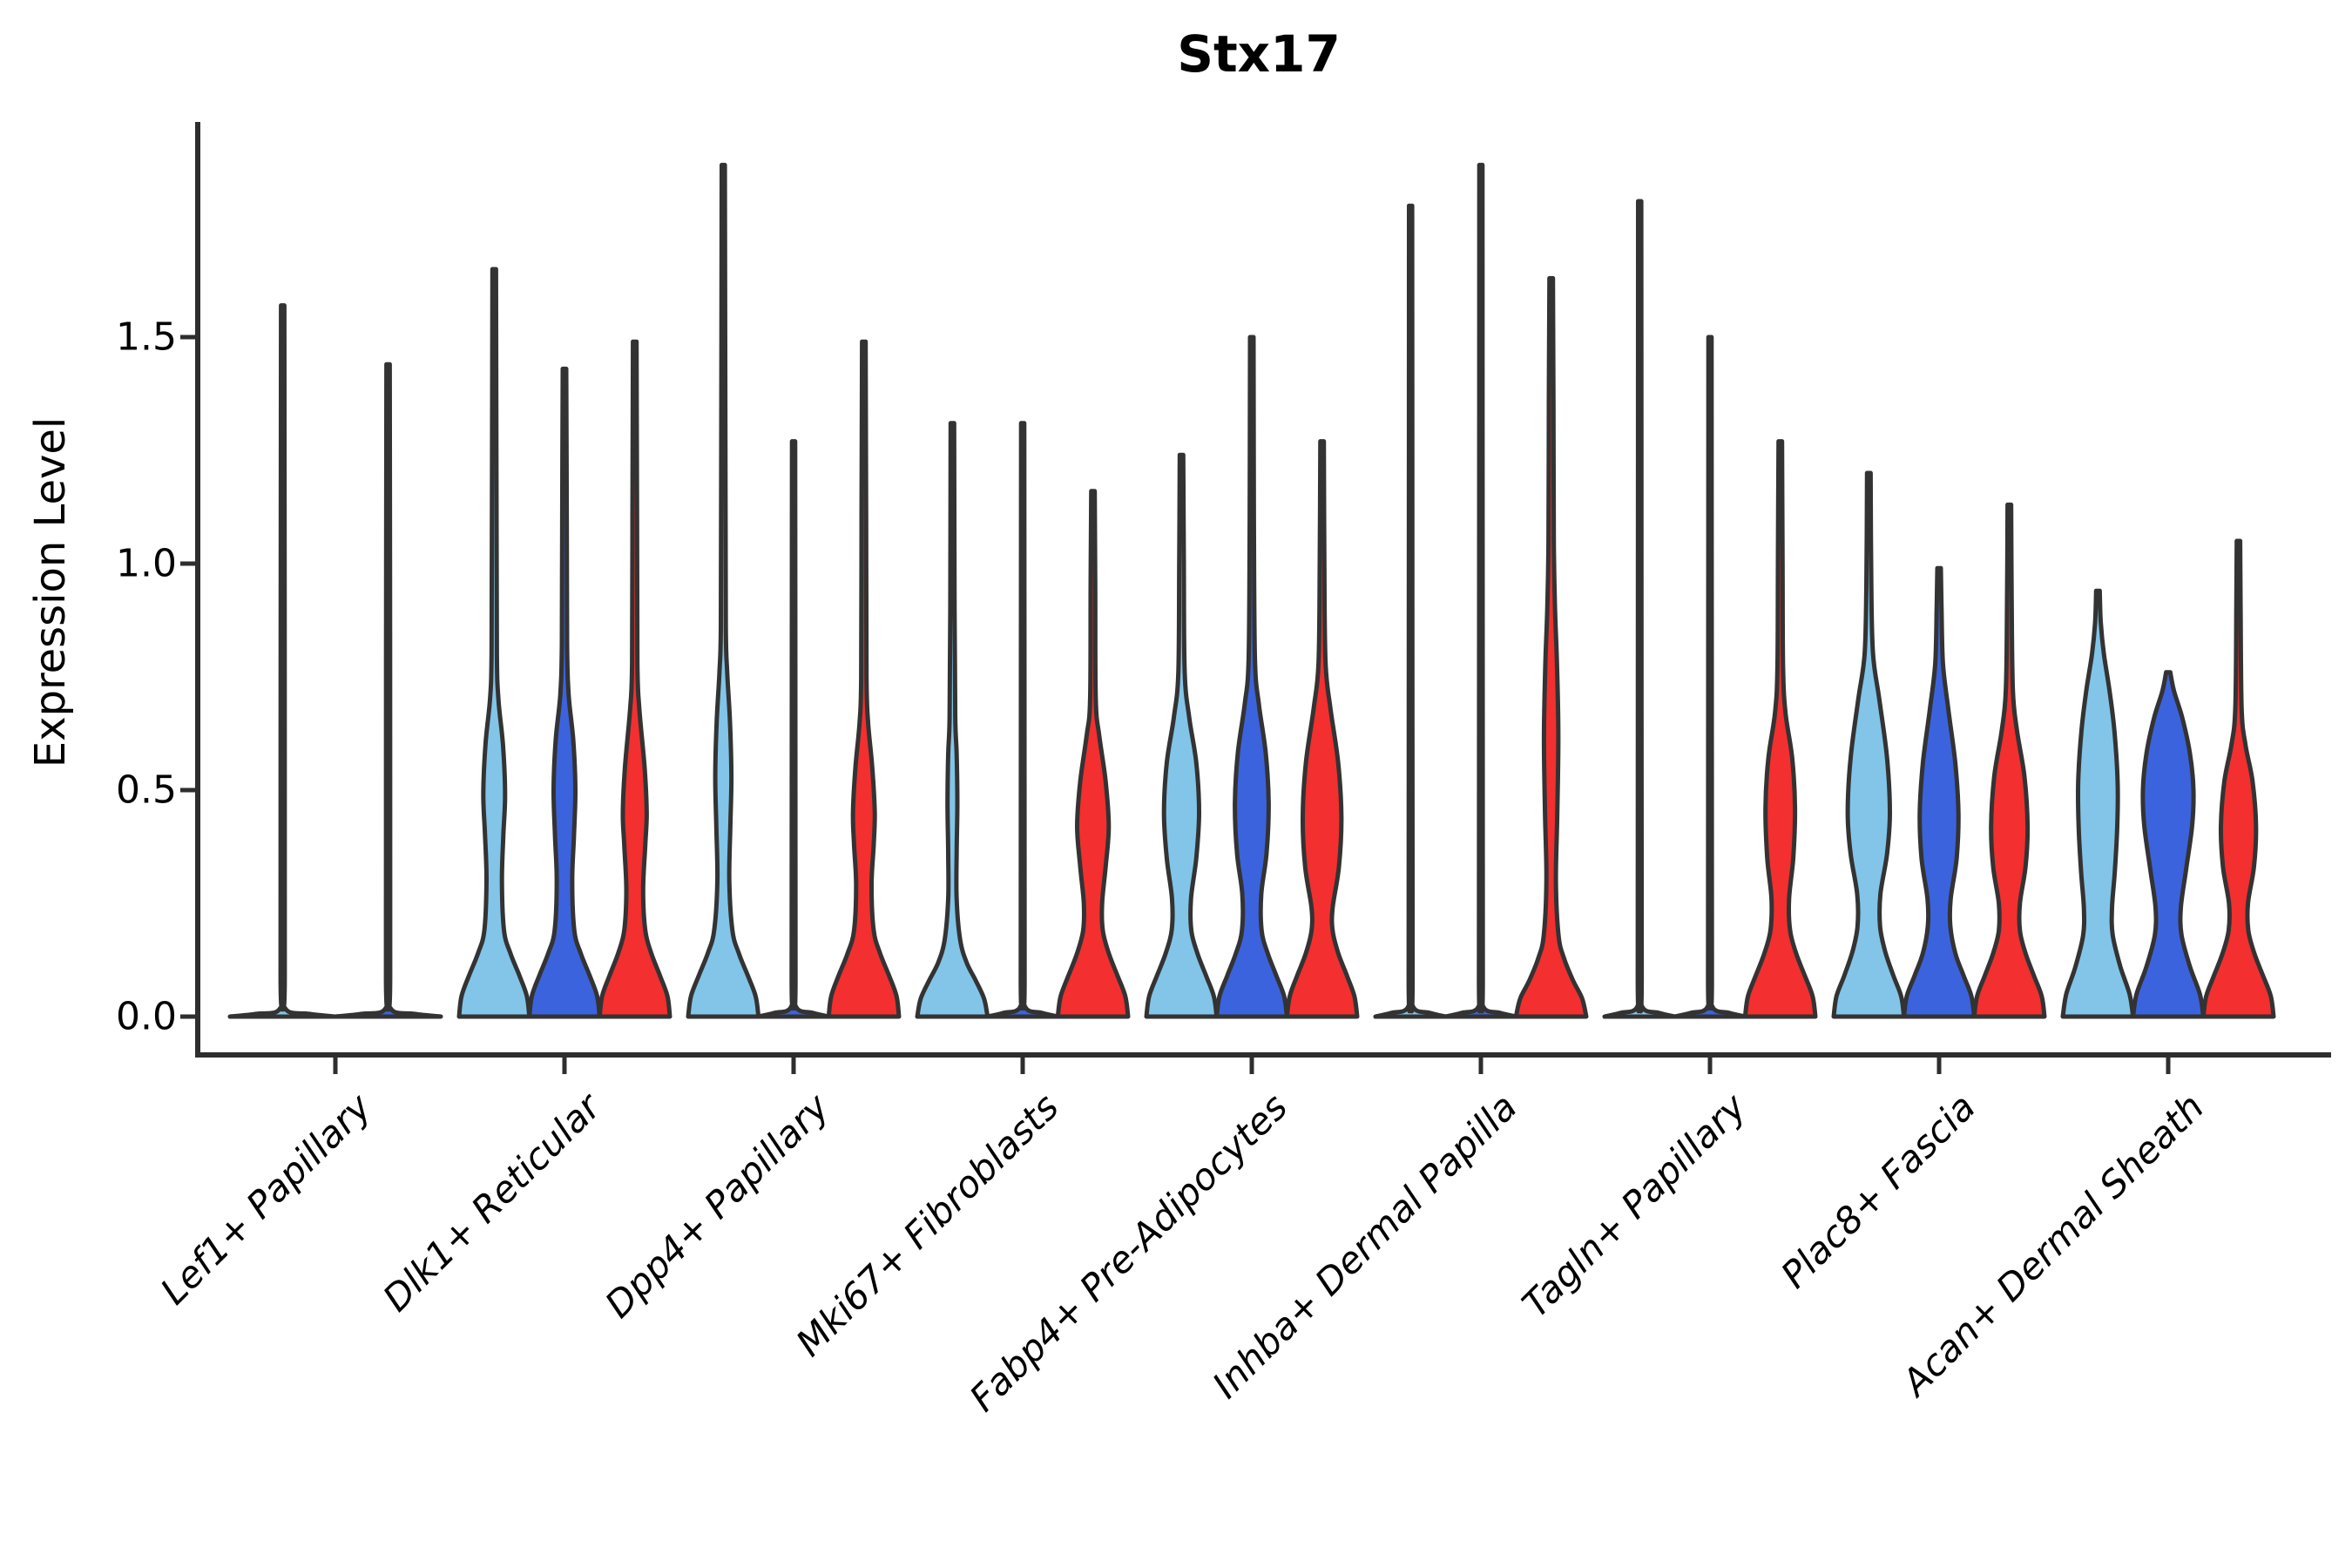 Image resolution: width=2352 pixels, height=1568 pixels. What do you see at coordinates (146, 790) in the screenshot?
I see `y-tick-label: 0.5` at bounding box center [146, 790].